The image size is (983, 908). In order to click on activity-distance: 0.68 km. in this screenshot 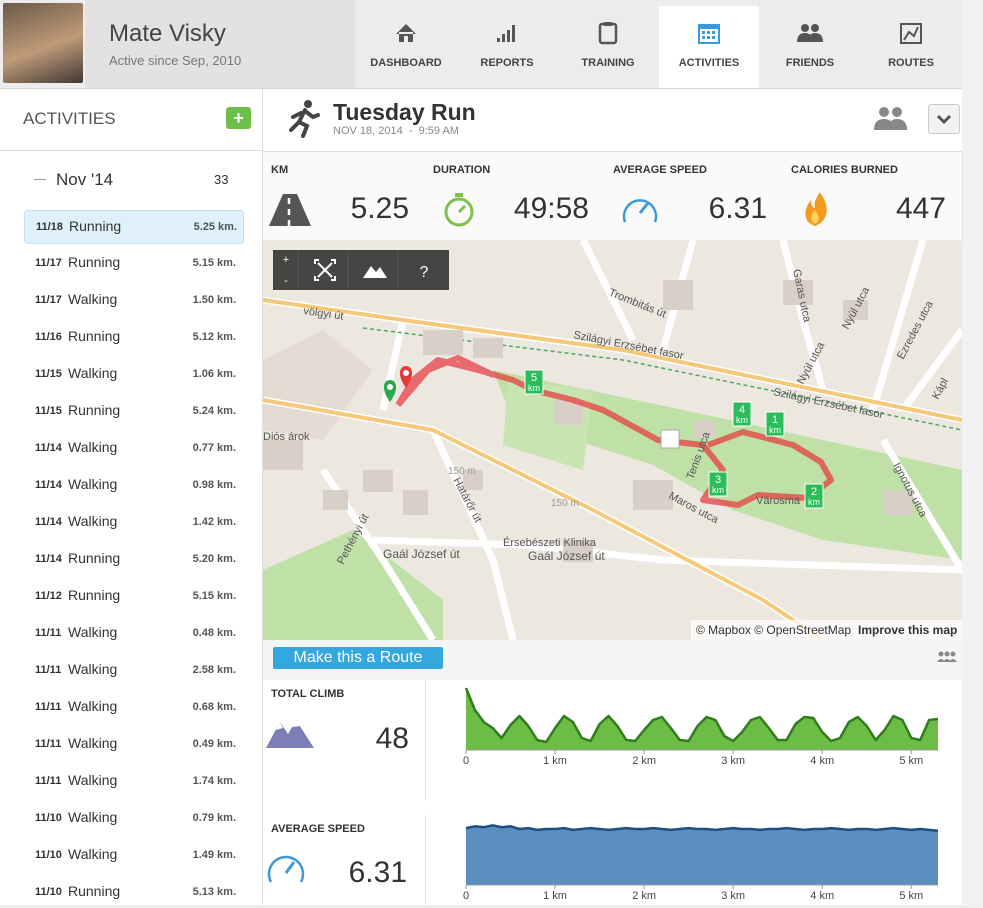, I will do `click(214, 707)`.